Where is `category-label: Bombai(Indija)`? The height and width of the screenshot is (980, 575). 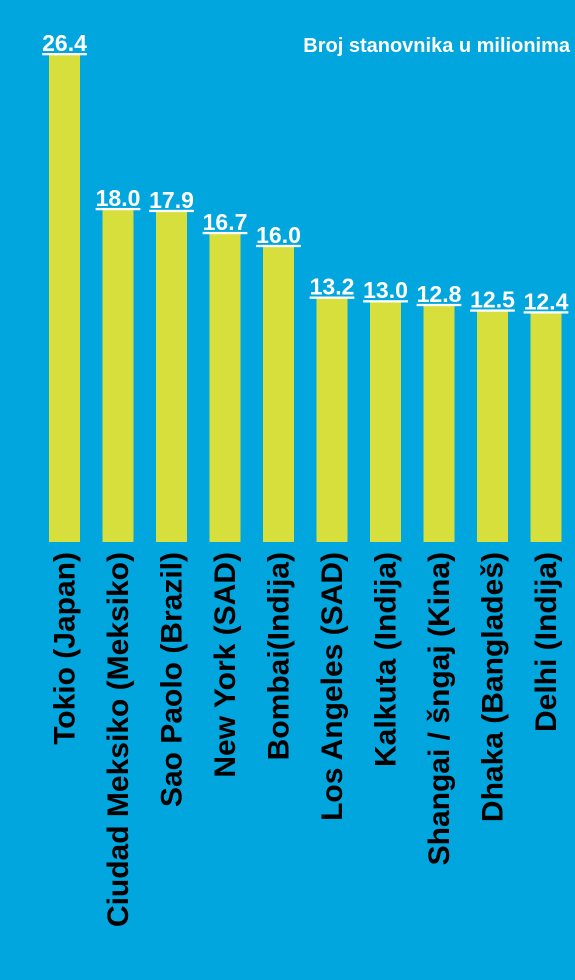
category-label: Bombai(Indija) is located at coordinates (279, 656).